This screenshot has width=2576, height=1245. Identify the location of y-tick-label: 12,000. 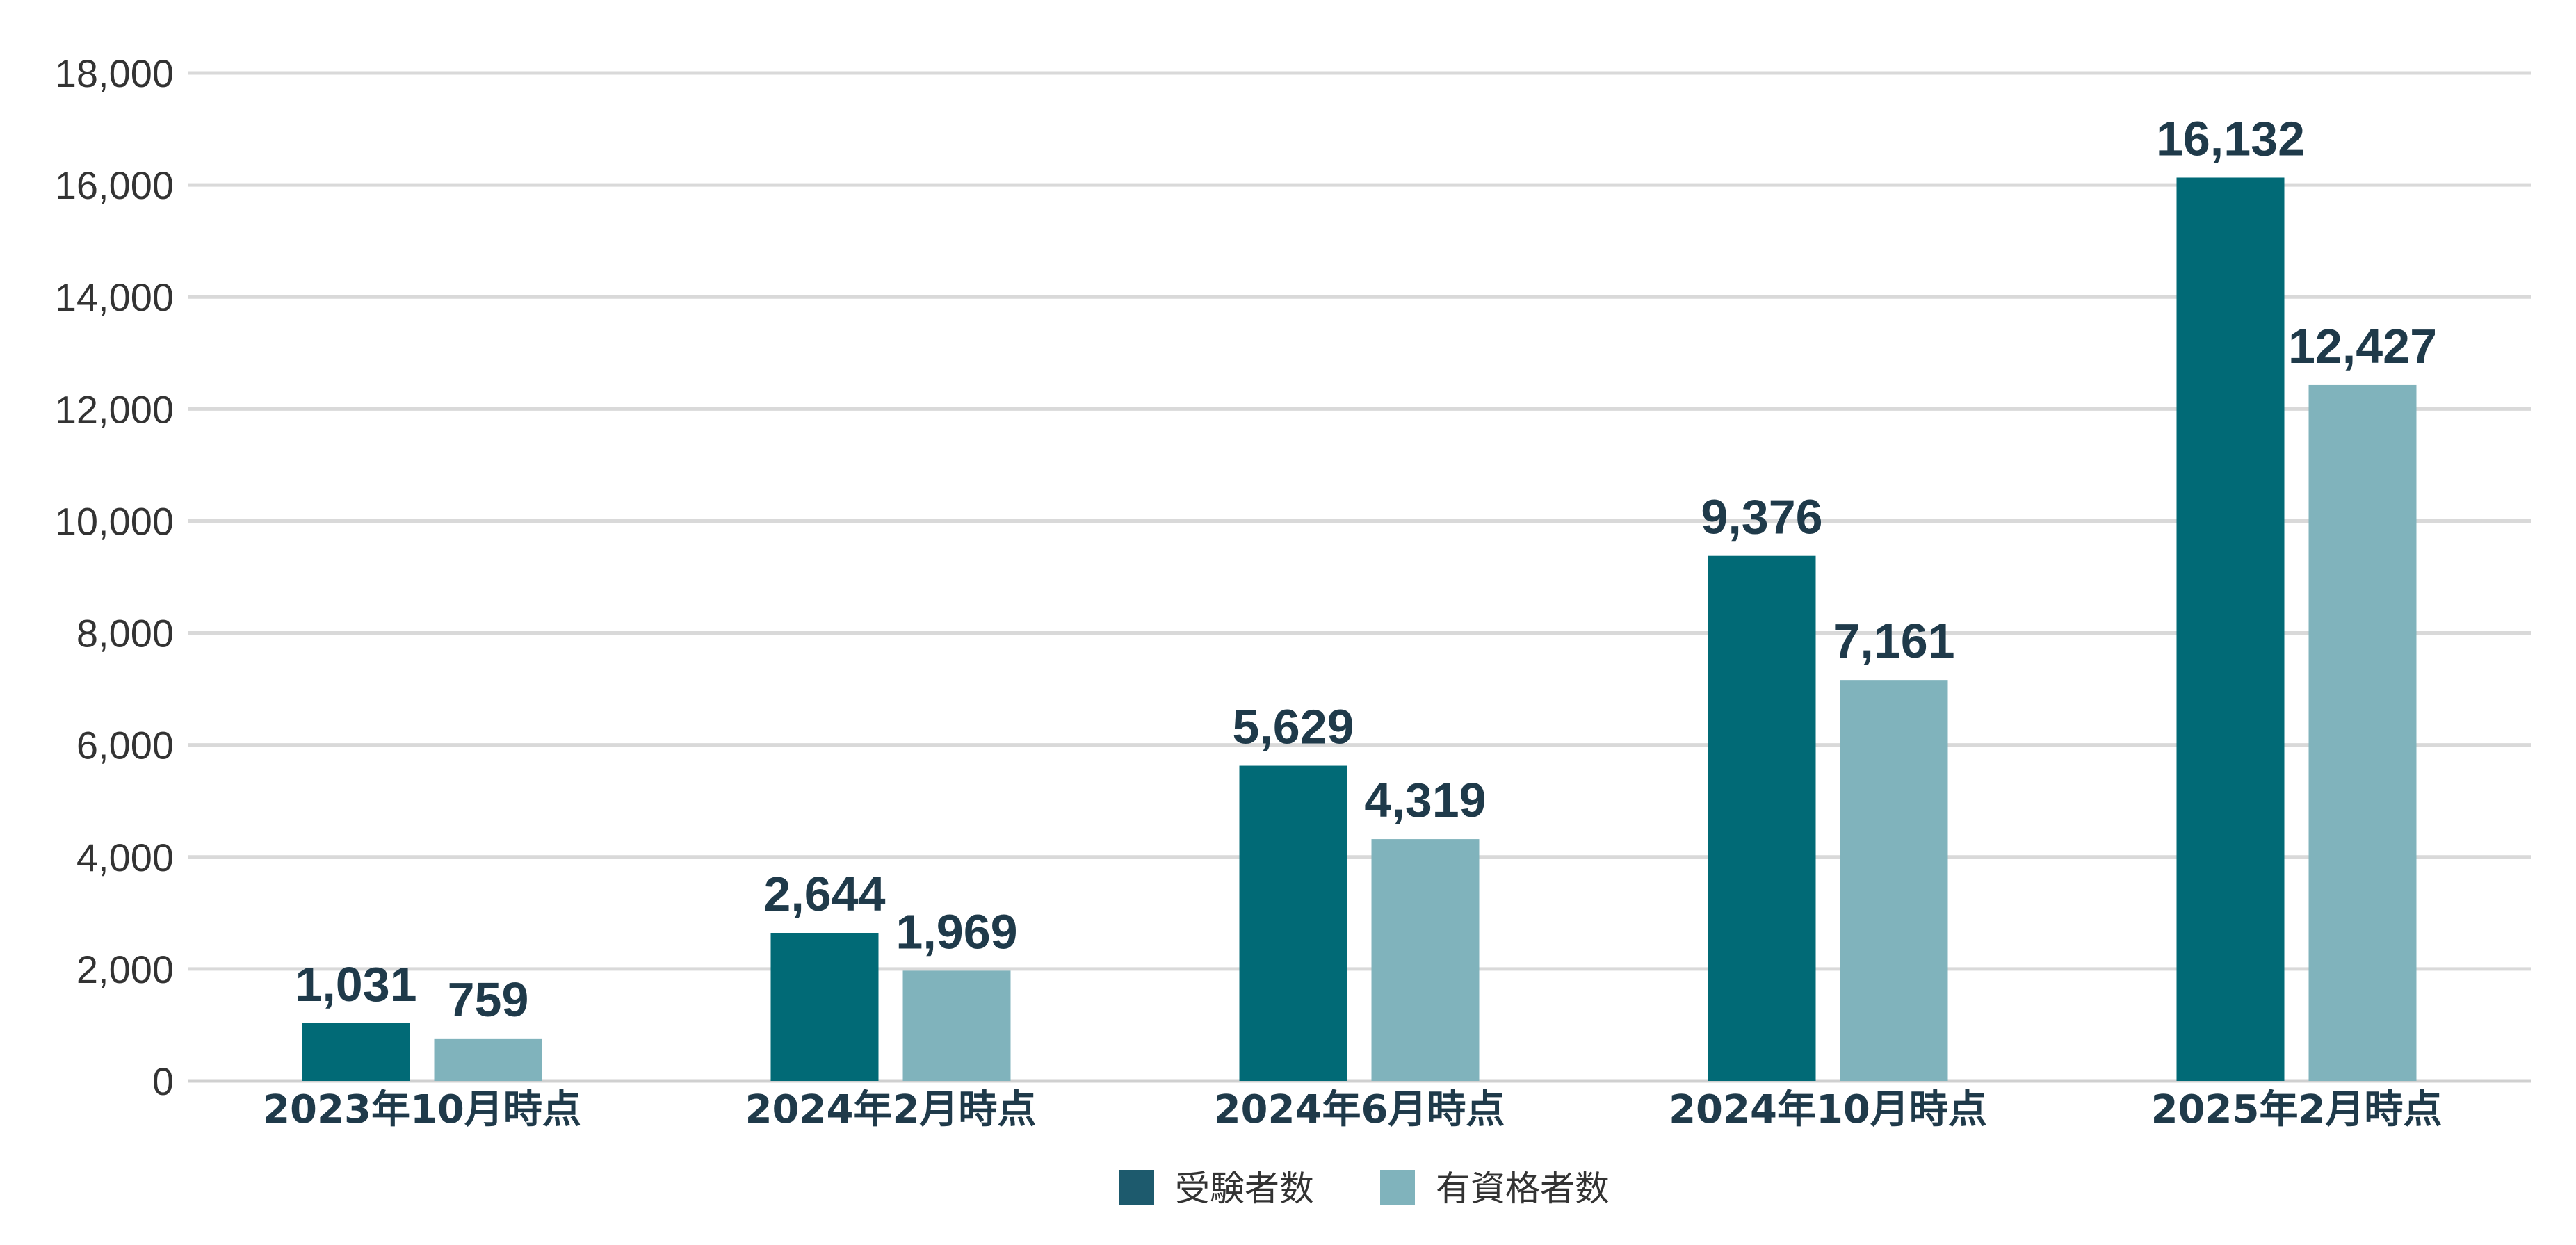
(114, 409).